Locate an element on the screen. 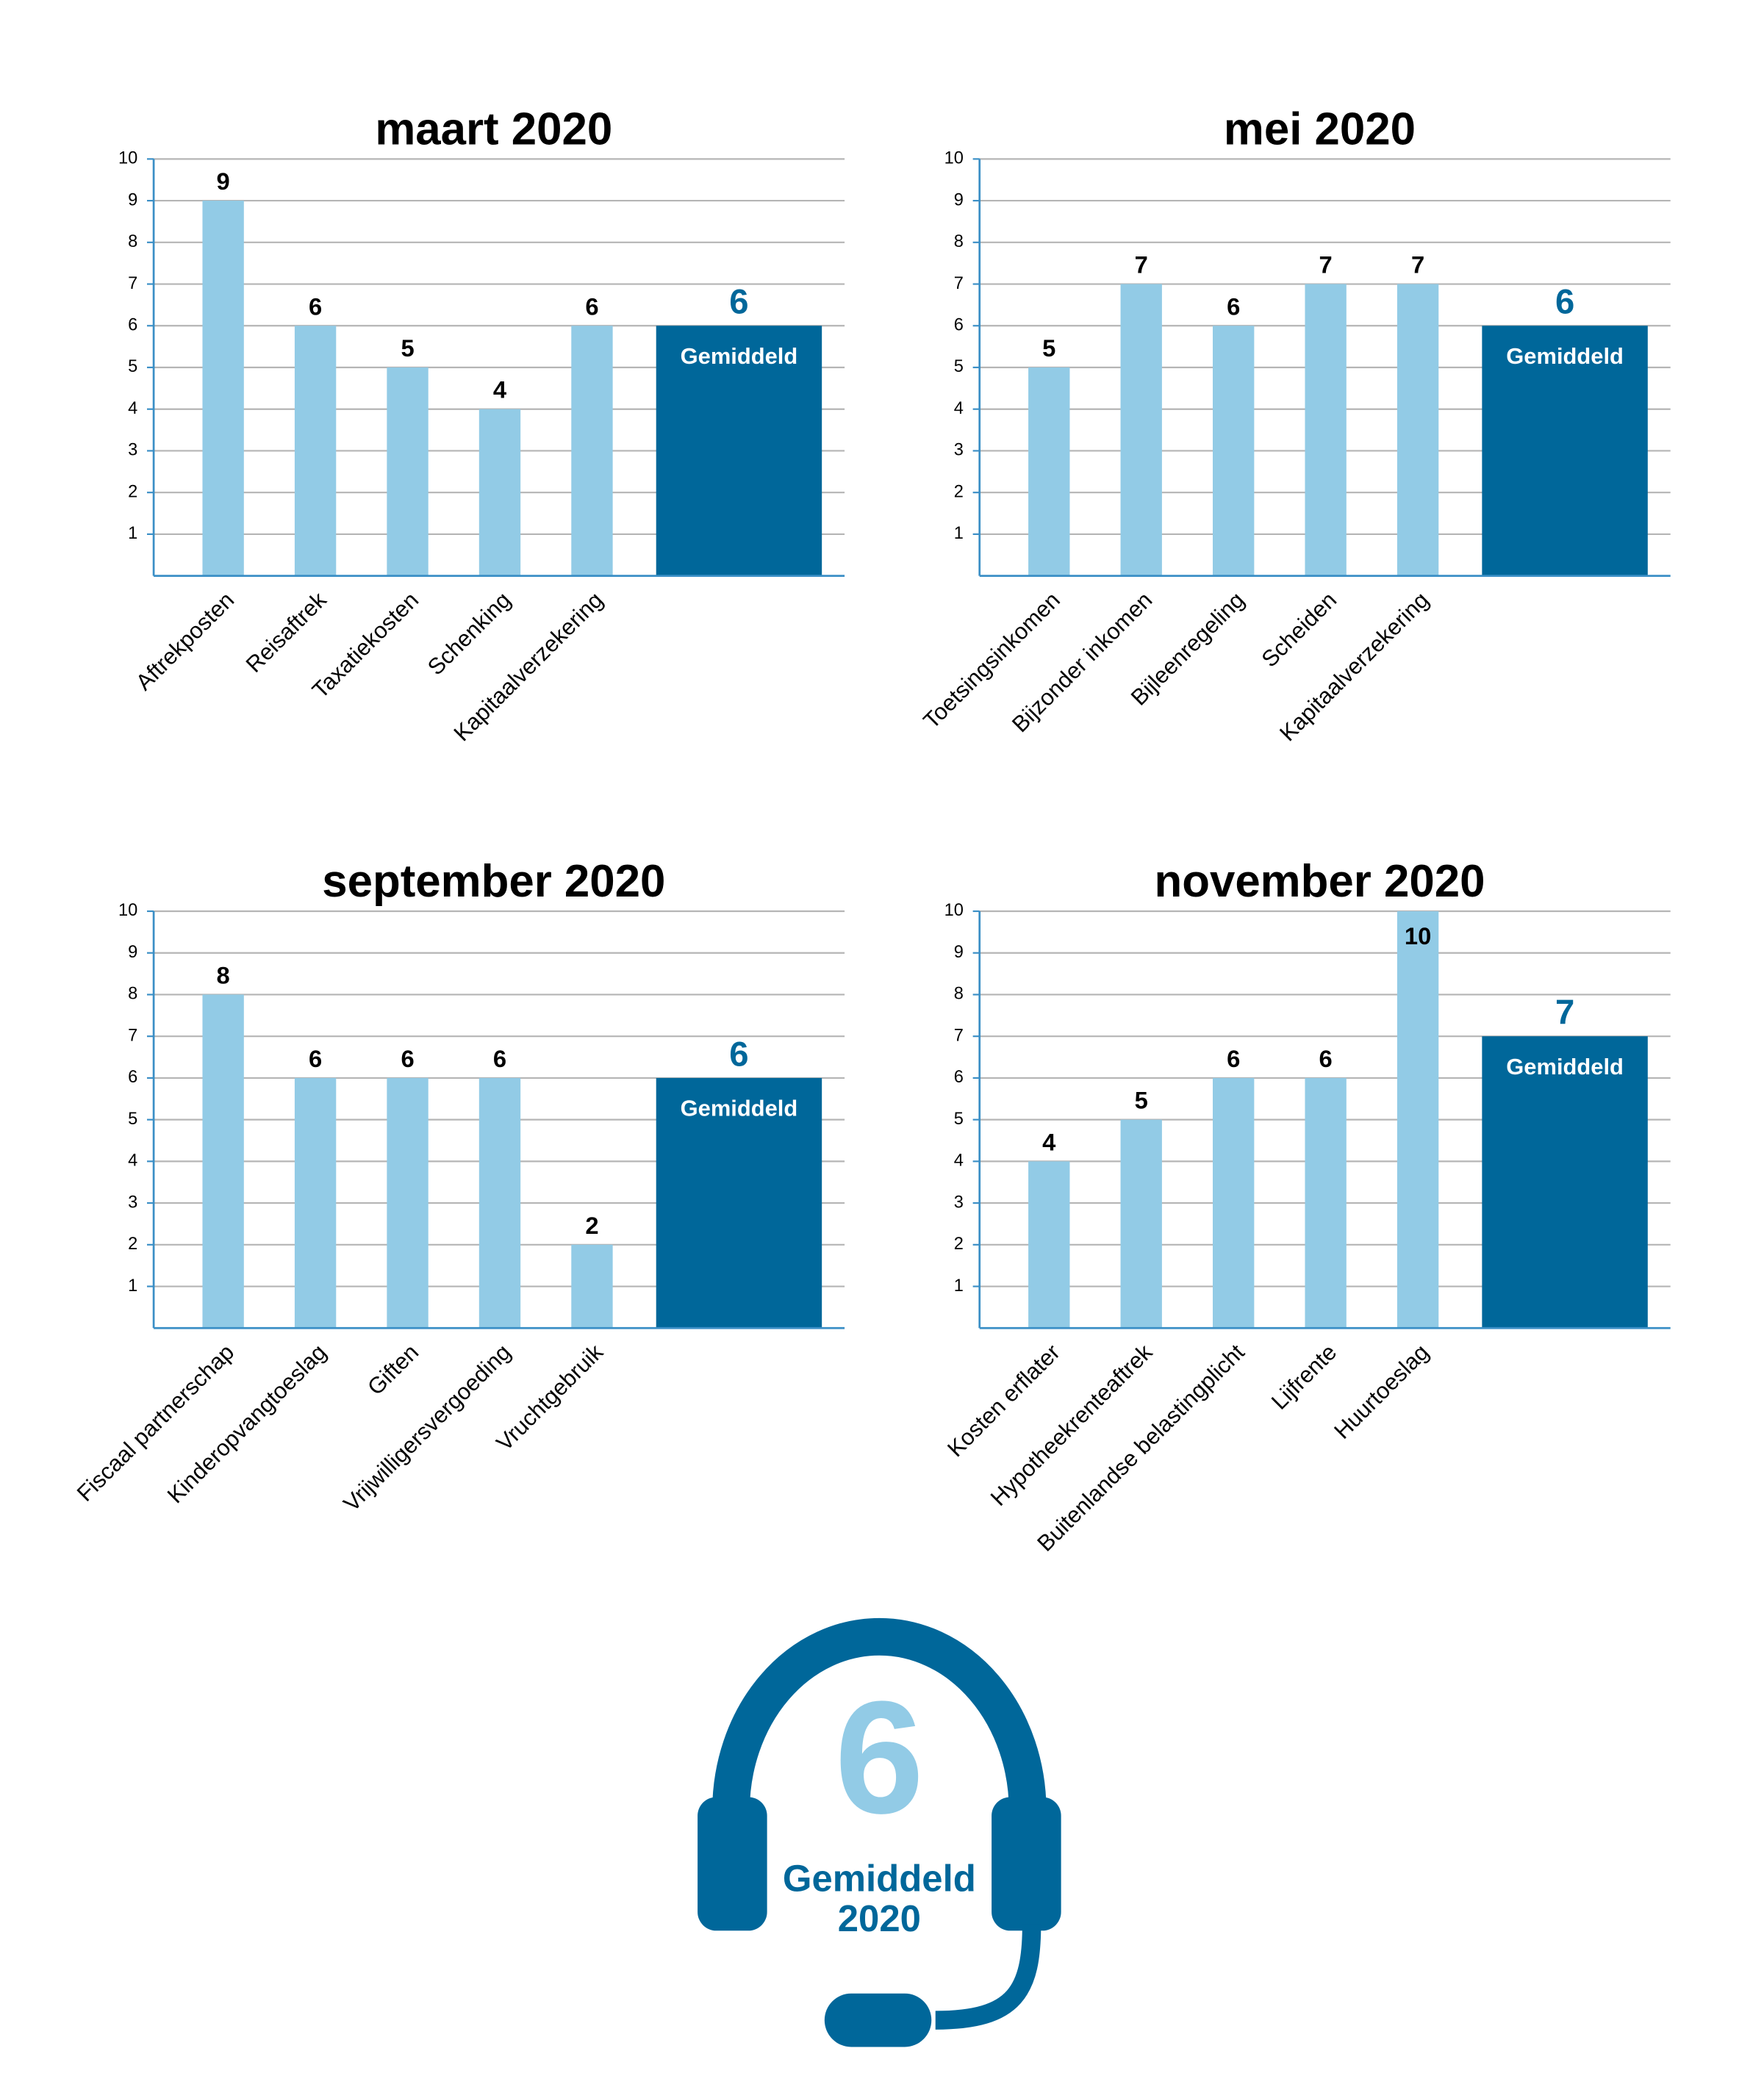 The image size is (1764, 2087). summary-label: Gemiddeld is located at coordinates (879, 1878).